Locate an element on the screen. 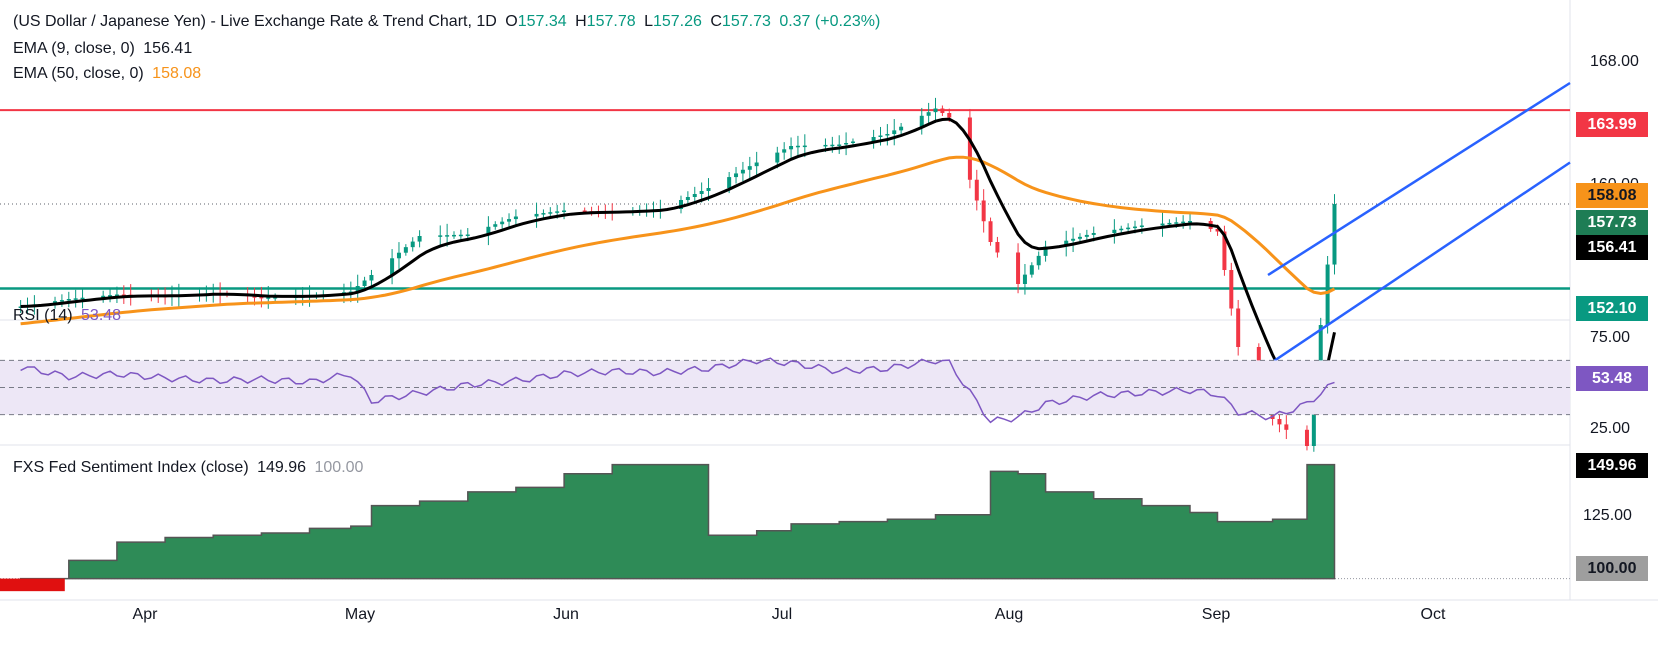  ema9-value: 156.41 is located at coordinates (168, 48).